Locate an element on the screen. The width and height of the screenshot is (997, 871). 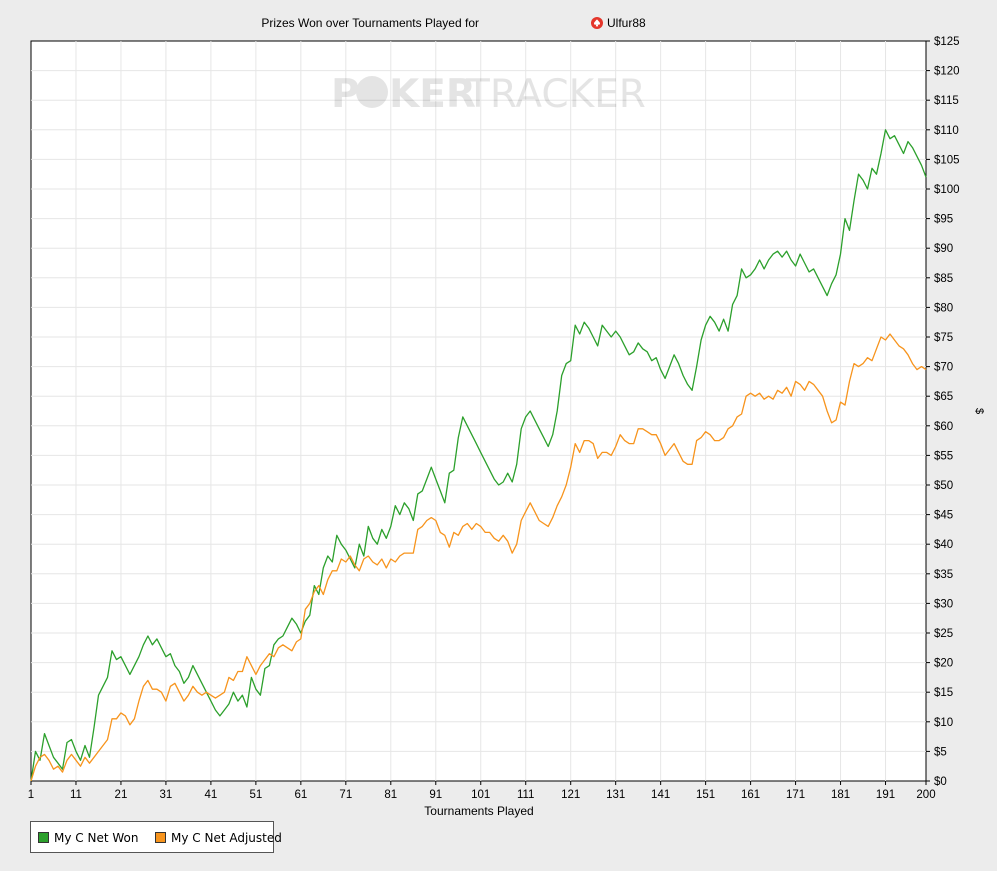
chart-title: Prizes Won over Tournaments Played for is located at coordinates (370, 23).